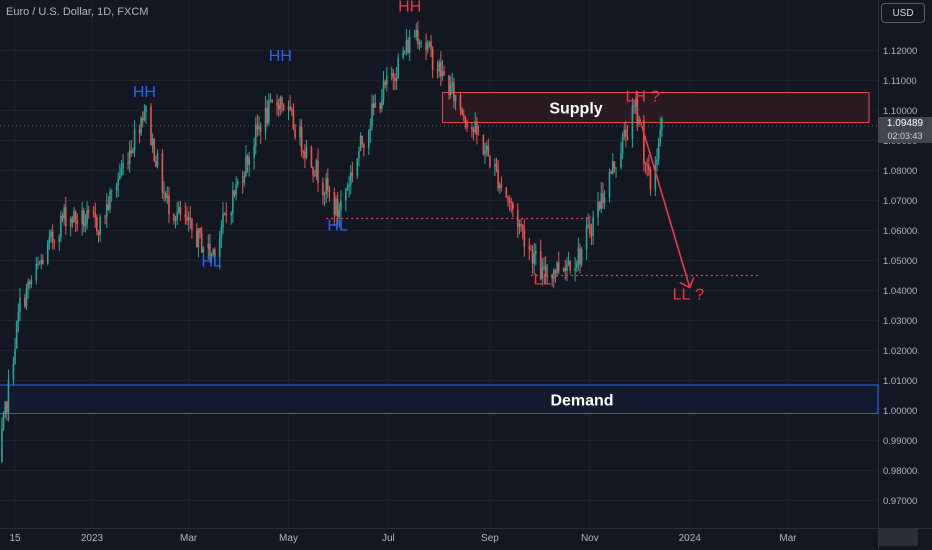 The height and width of the screenshot is (550, 932). What do you see at coordinates (900, 81) in the screenshot?
I see `y-tick-label: 1.11000` at bounding box center [900, 81].